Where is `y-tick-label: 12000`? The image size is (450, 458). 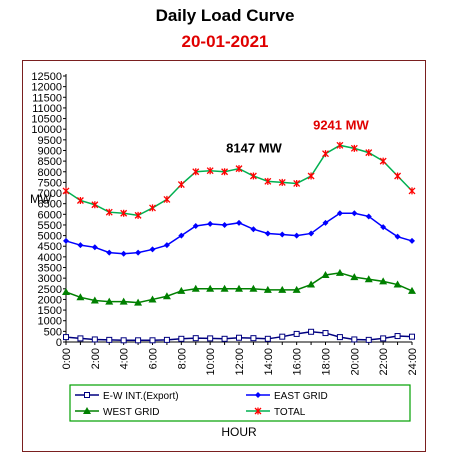 y-tick-label: 12000 is located at coordinates (46, 88).